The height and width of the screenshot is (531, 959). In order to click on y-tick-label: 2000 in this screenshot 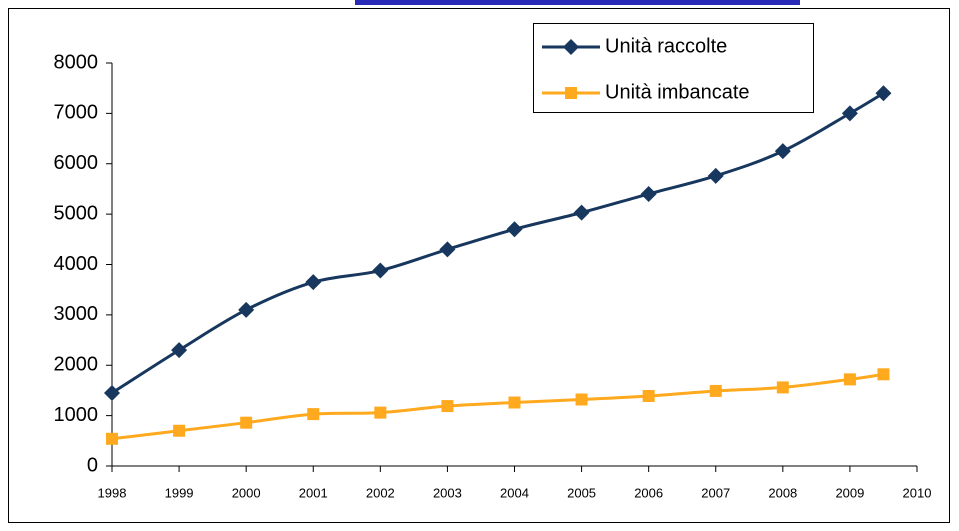, I will do `click(76, 365)`.